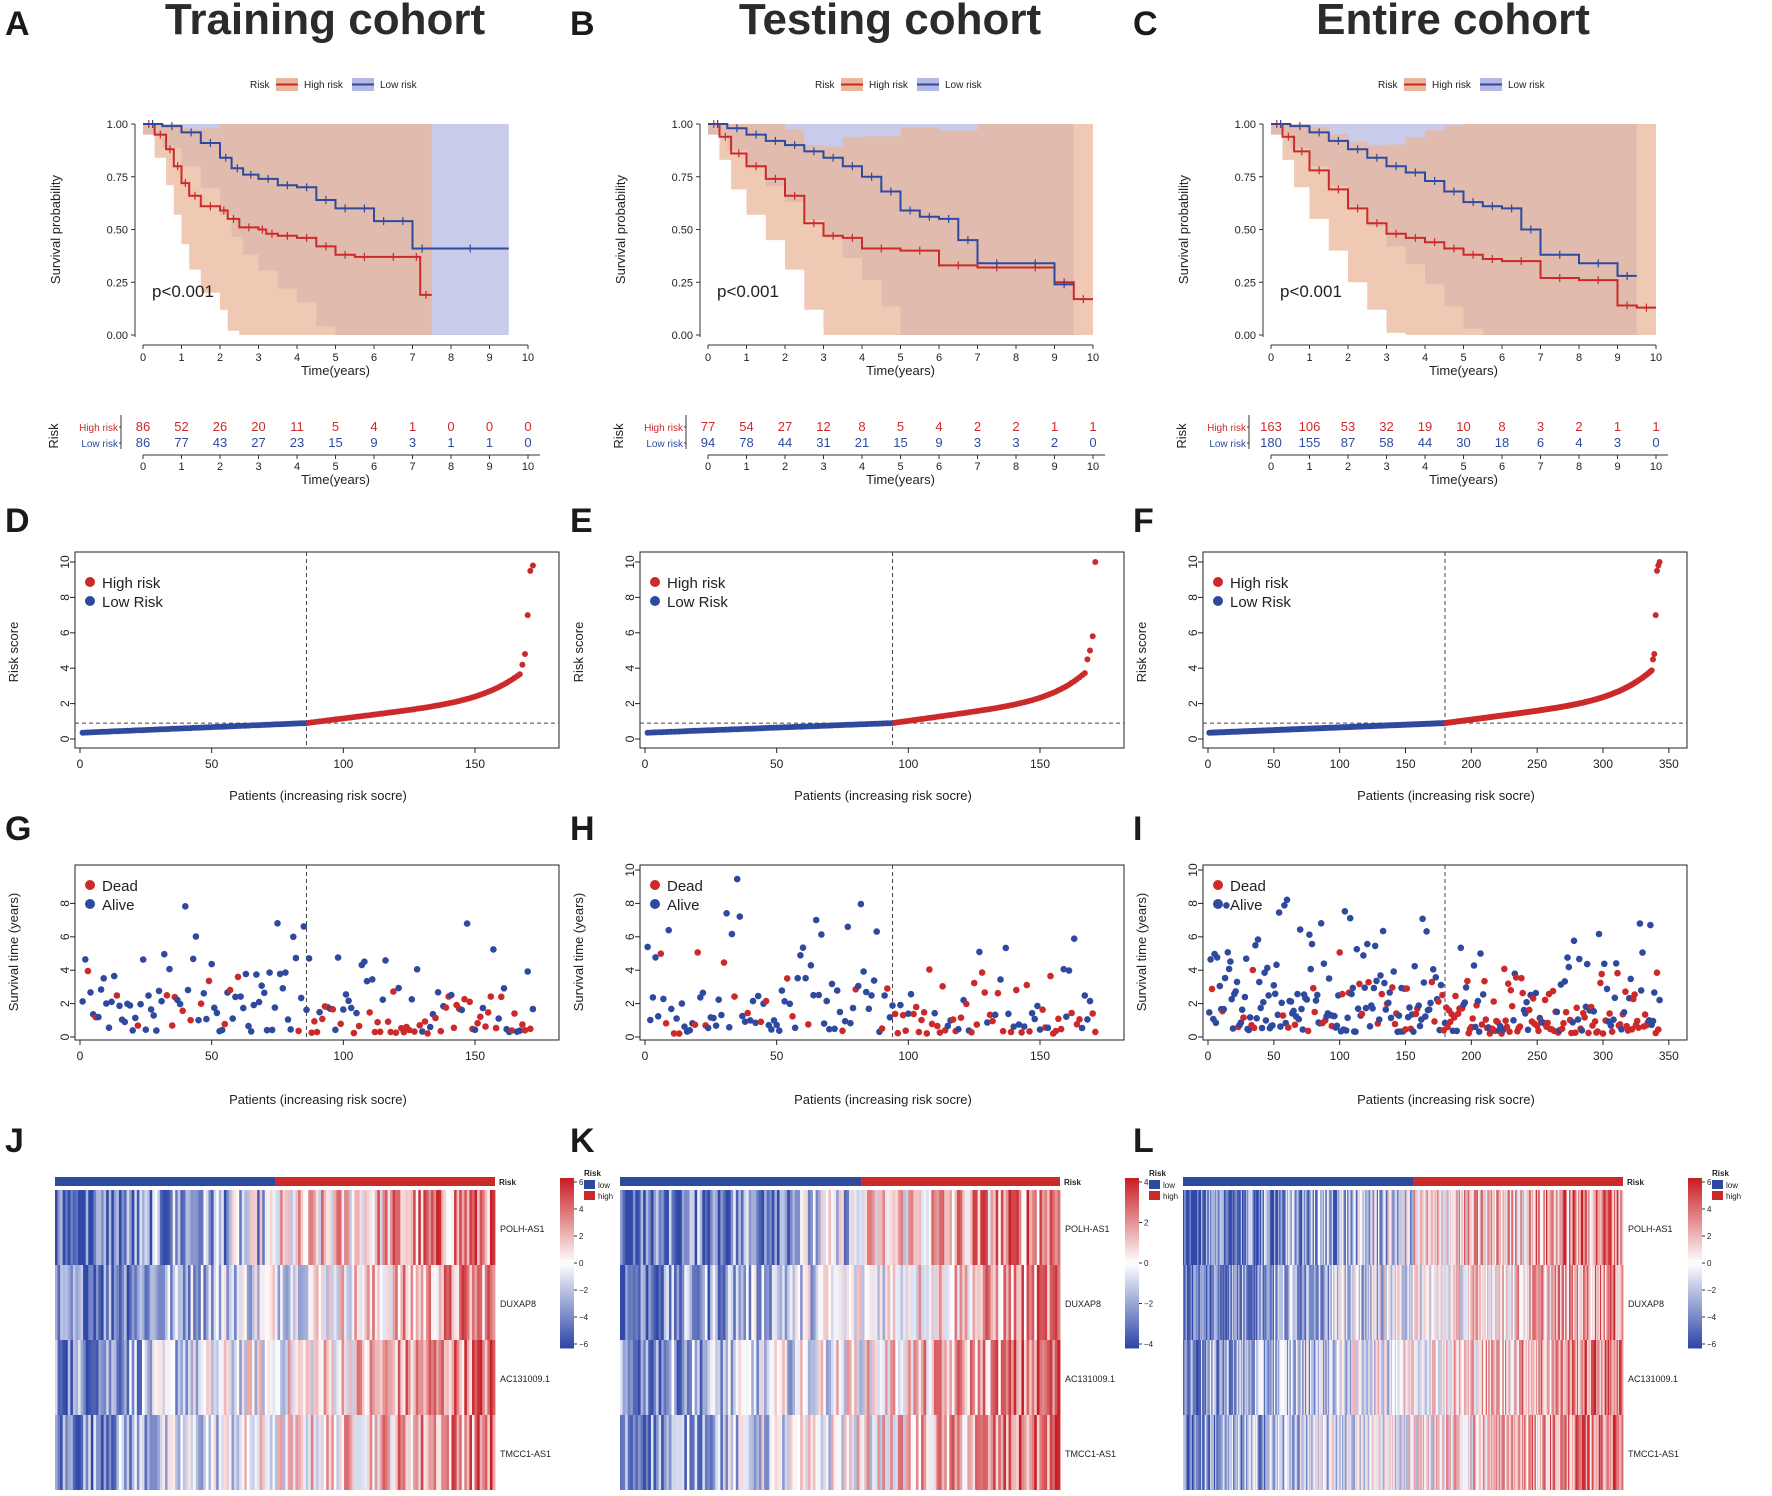  Describe the element at coordinates (682, 283) in the screenshot. I see `km-y-tick-label: 0.25` at that location.